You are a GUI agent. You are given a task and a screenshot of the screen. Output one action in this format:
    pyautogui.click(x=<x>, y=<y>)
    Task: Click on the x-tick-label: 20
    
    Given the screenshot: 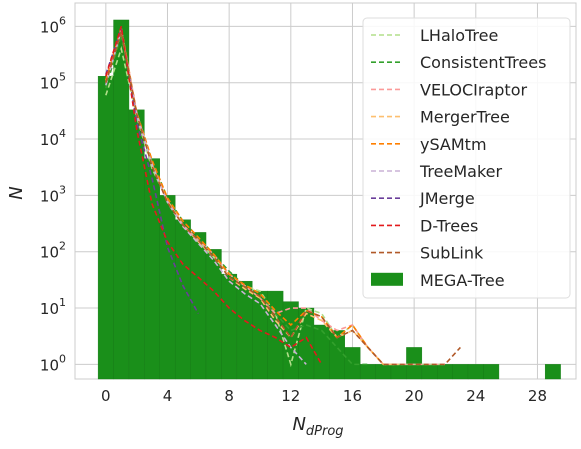 What is the action you would take?
    pyautogui.click(x=414, y=396)
    